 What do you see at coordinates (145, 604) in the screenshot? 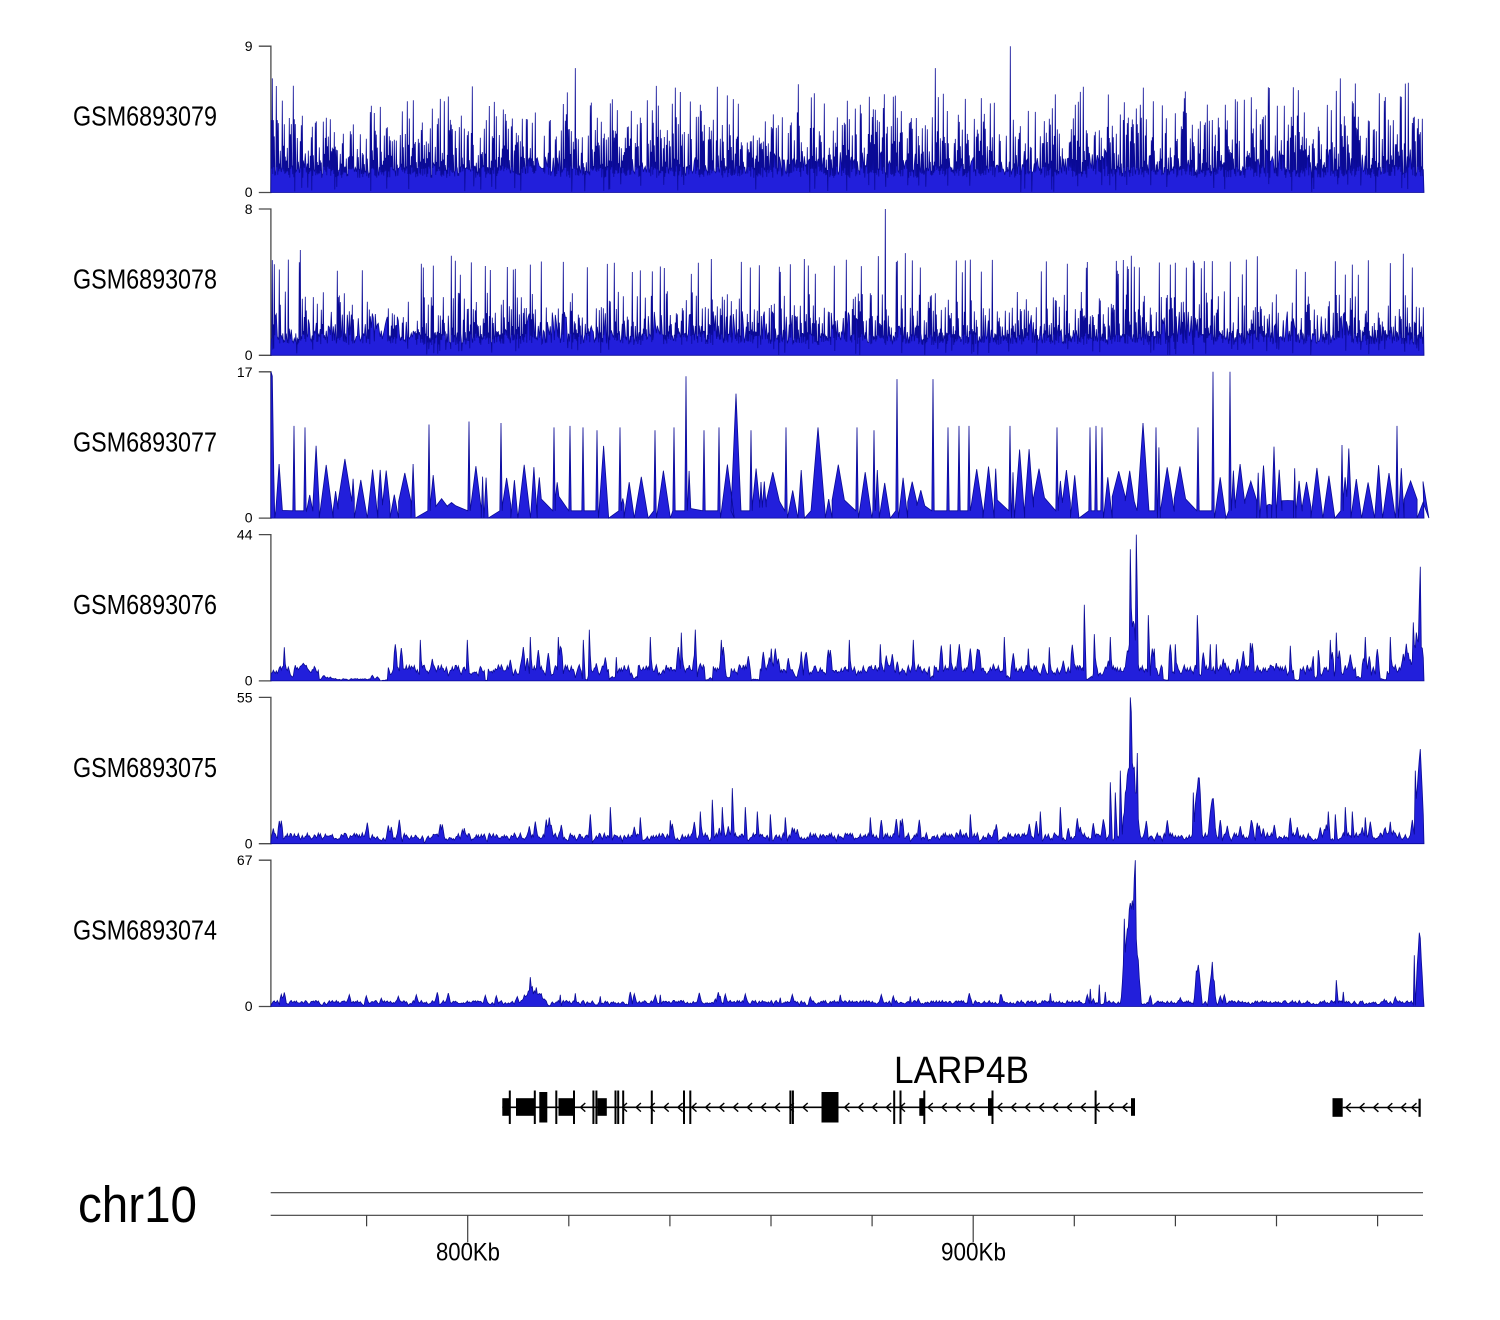
I see `svg-text: GSM6893076` at bounding box center [145, 604].